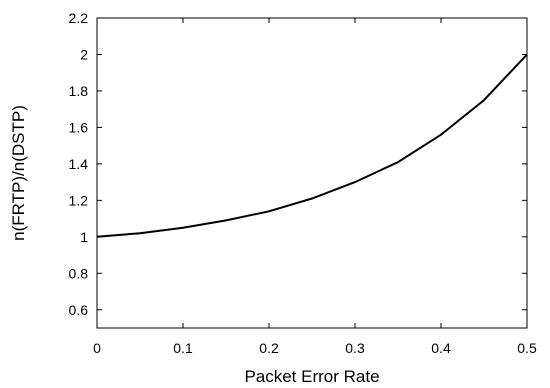  Describe the element at coordinates (311, 376) in the screenshot. I see `x-axis-label: Packet Error Rate` at that location.